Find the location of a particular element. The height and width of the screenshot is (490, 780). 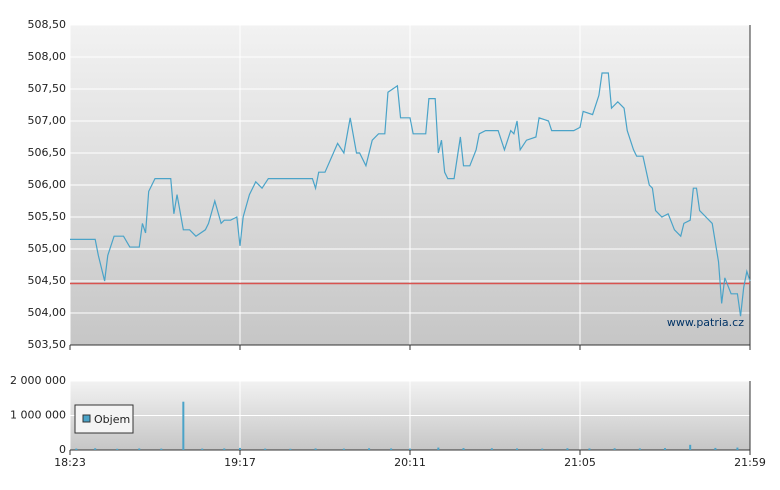

y-tick-label: 504,00 is located at coordinates (47, 312).